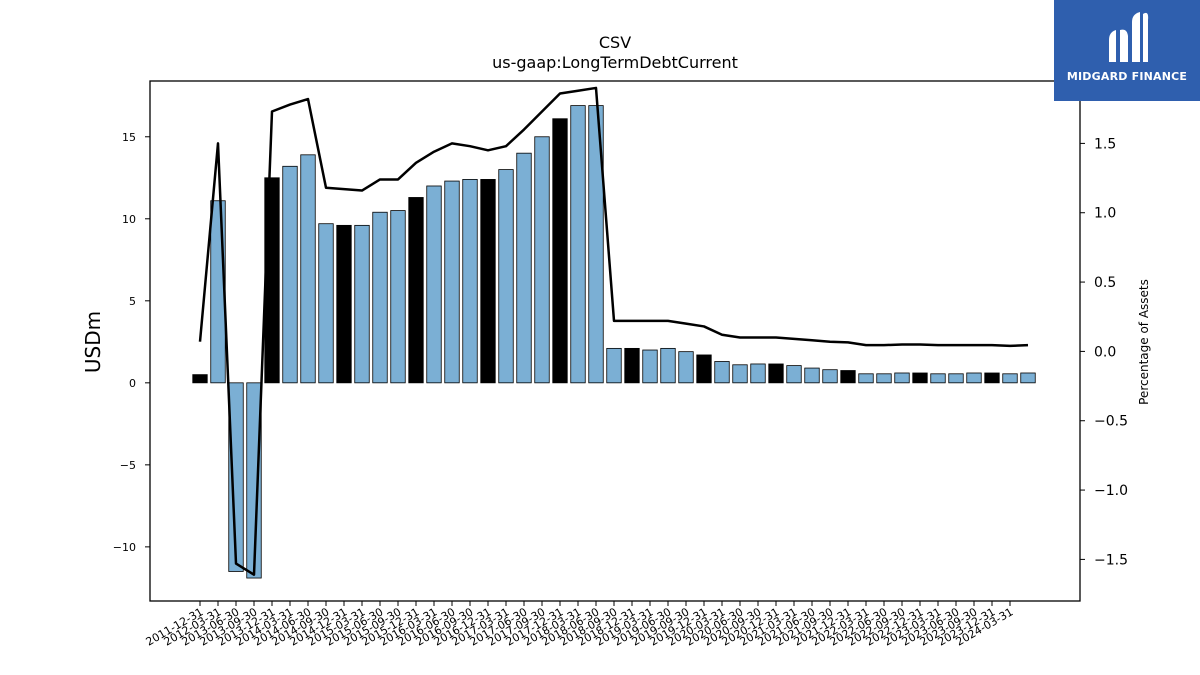 This screenshot has height=675, width=1200. What do you see at coordinates (1111, 491) in the screenshot?
I see `y2-tick-label: −1.0` at bounding box center [1111, 491].